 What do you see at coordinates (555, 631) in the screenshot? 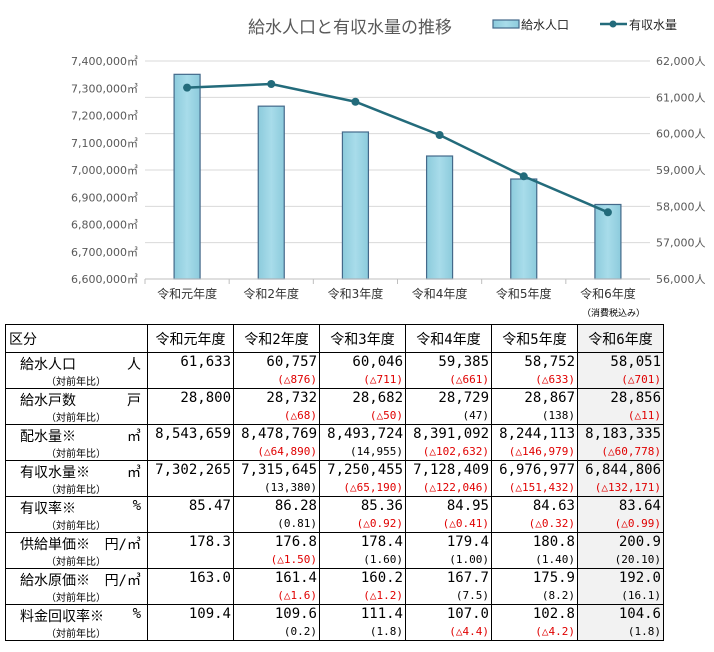
I see `cell-change: (△4.2)` at bounding box center [555, 631].